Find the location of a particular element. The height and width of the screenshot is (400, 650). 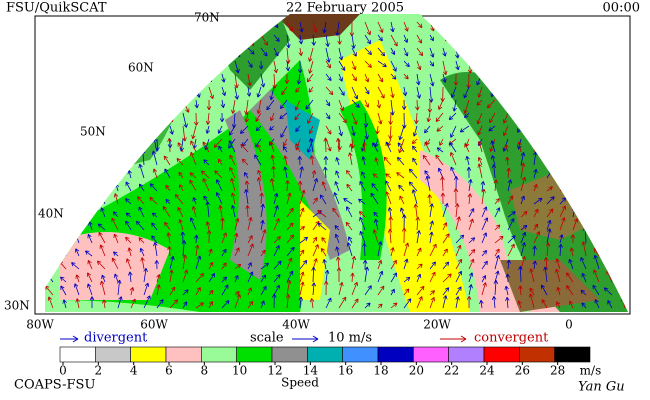

colorbar-swatch is located at coordinates (289, 354).